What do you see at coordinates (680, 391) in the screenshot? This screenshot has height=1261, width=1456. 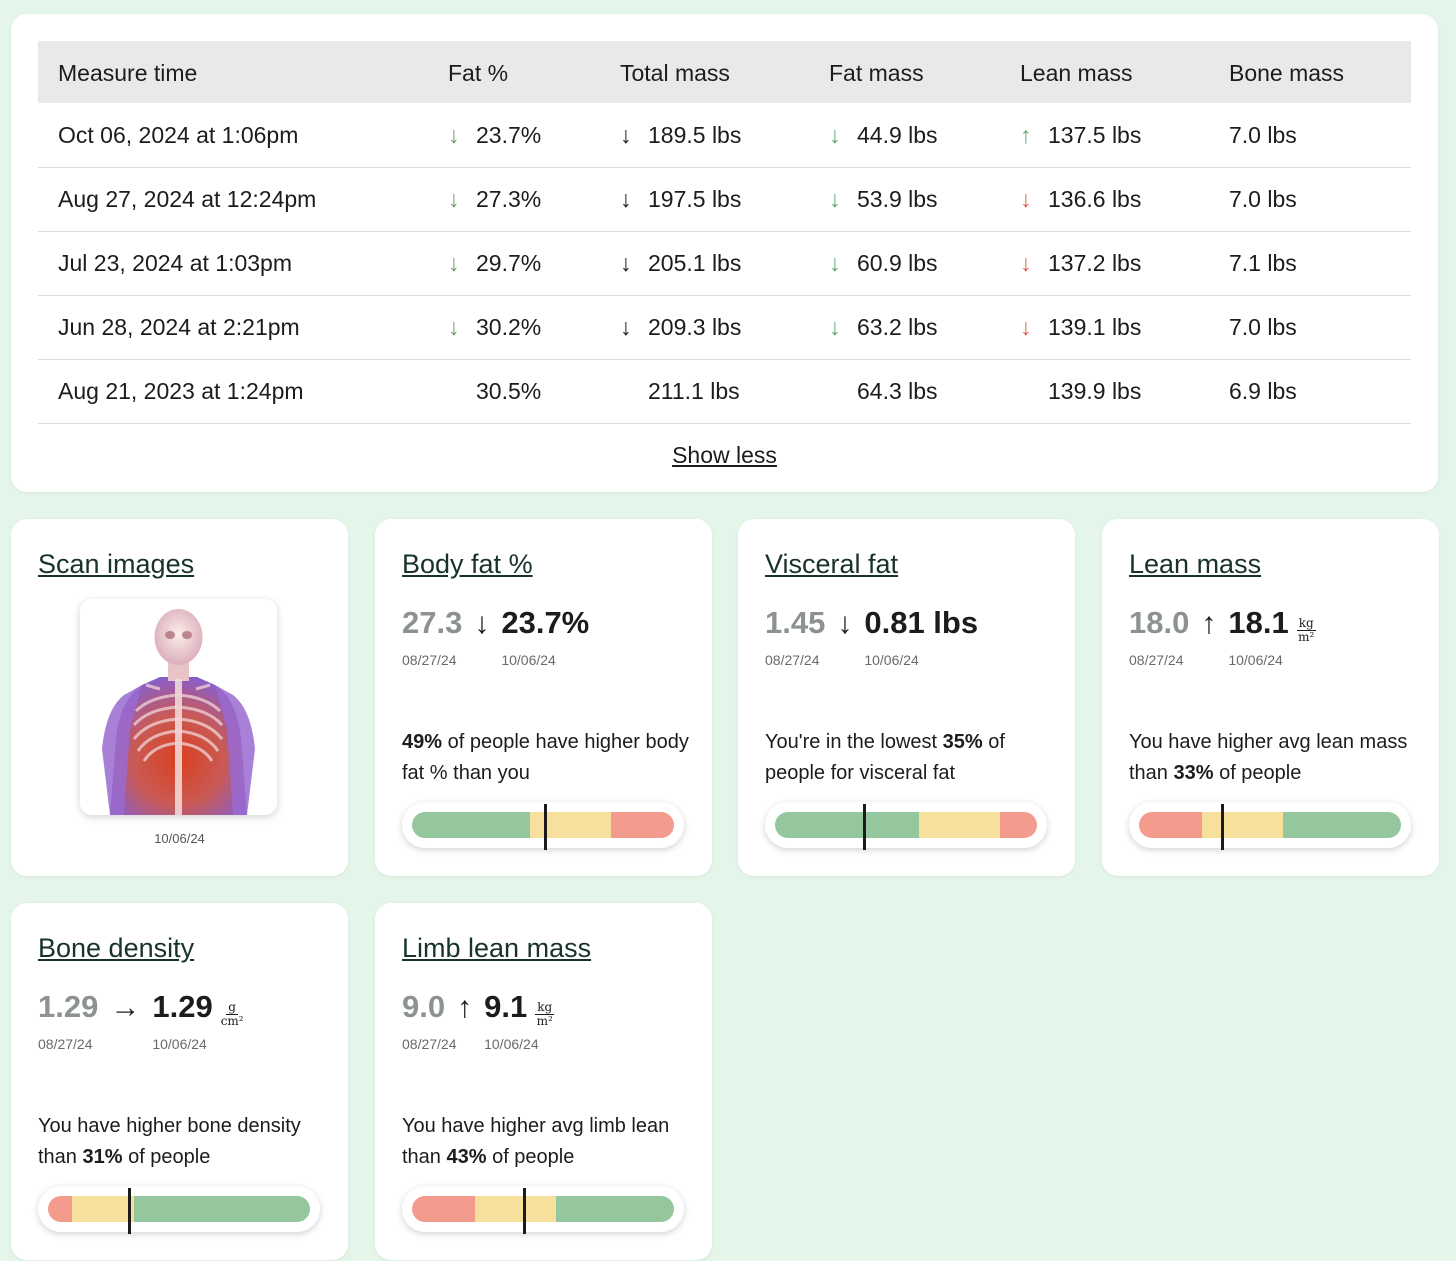 I see `cell-total-mass: ↓211.1 lbs` at bounding box center [680, 391].